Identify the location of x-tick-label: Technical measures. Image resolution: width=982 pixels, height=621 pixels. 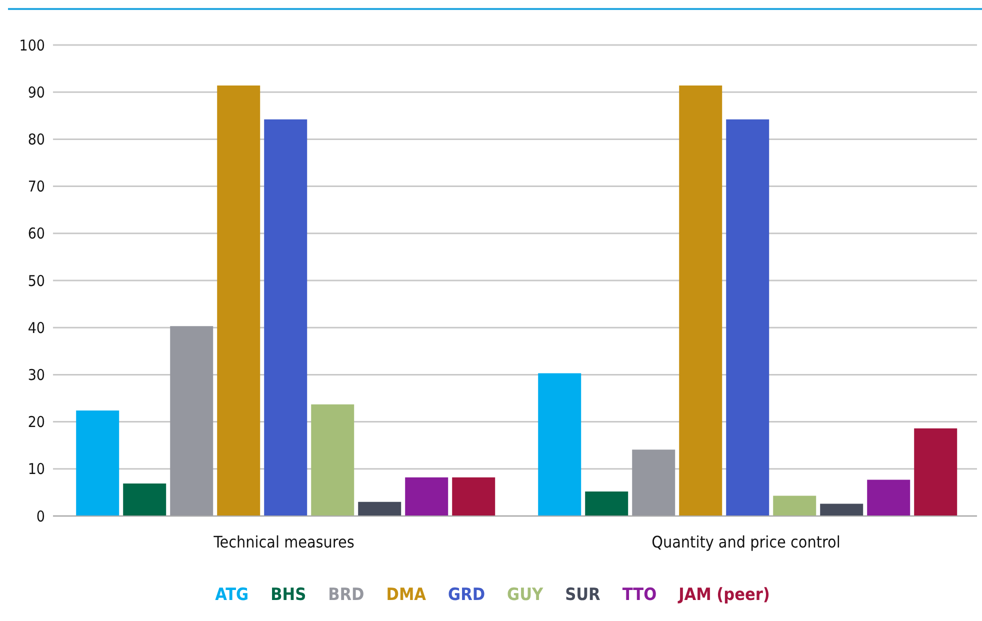
(283, 542).